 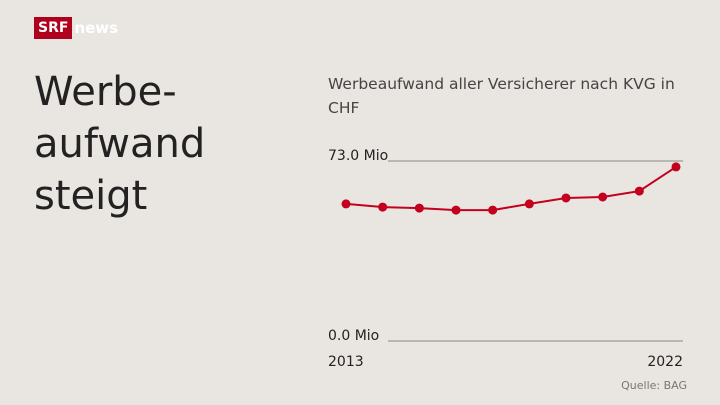 I want to click on headline-line: Werbe-, so click(x=105, y=92).